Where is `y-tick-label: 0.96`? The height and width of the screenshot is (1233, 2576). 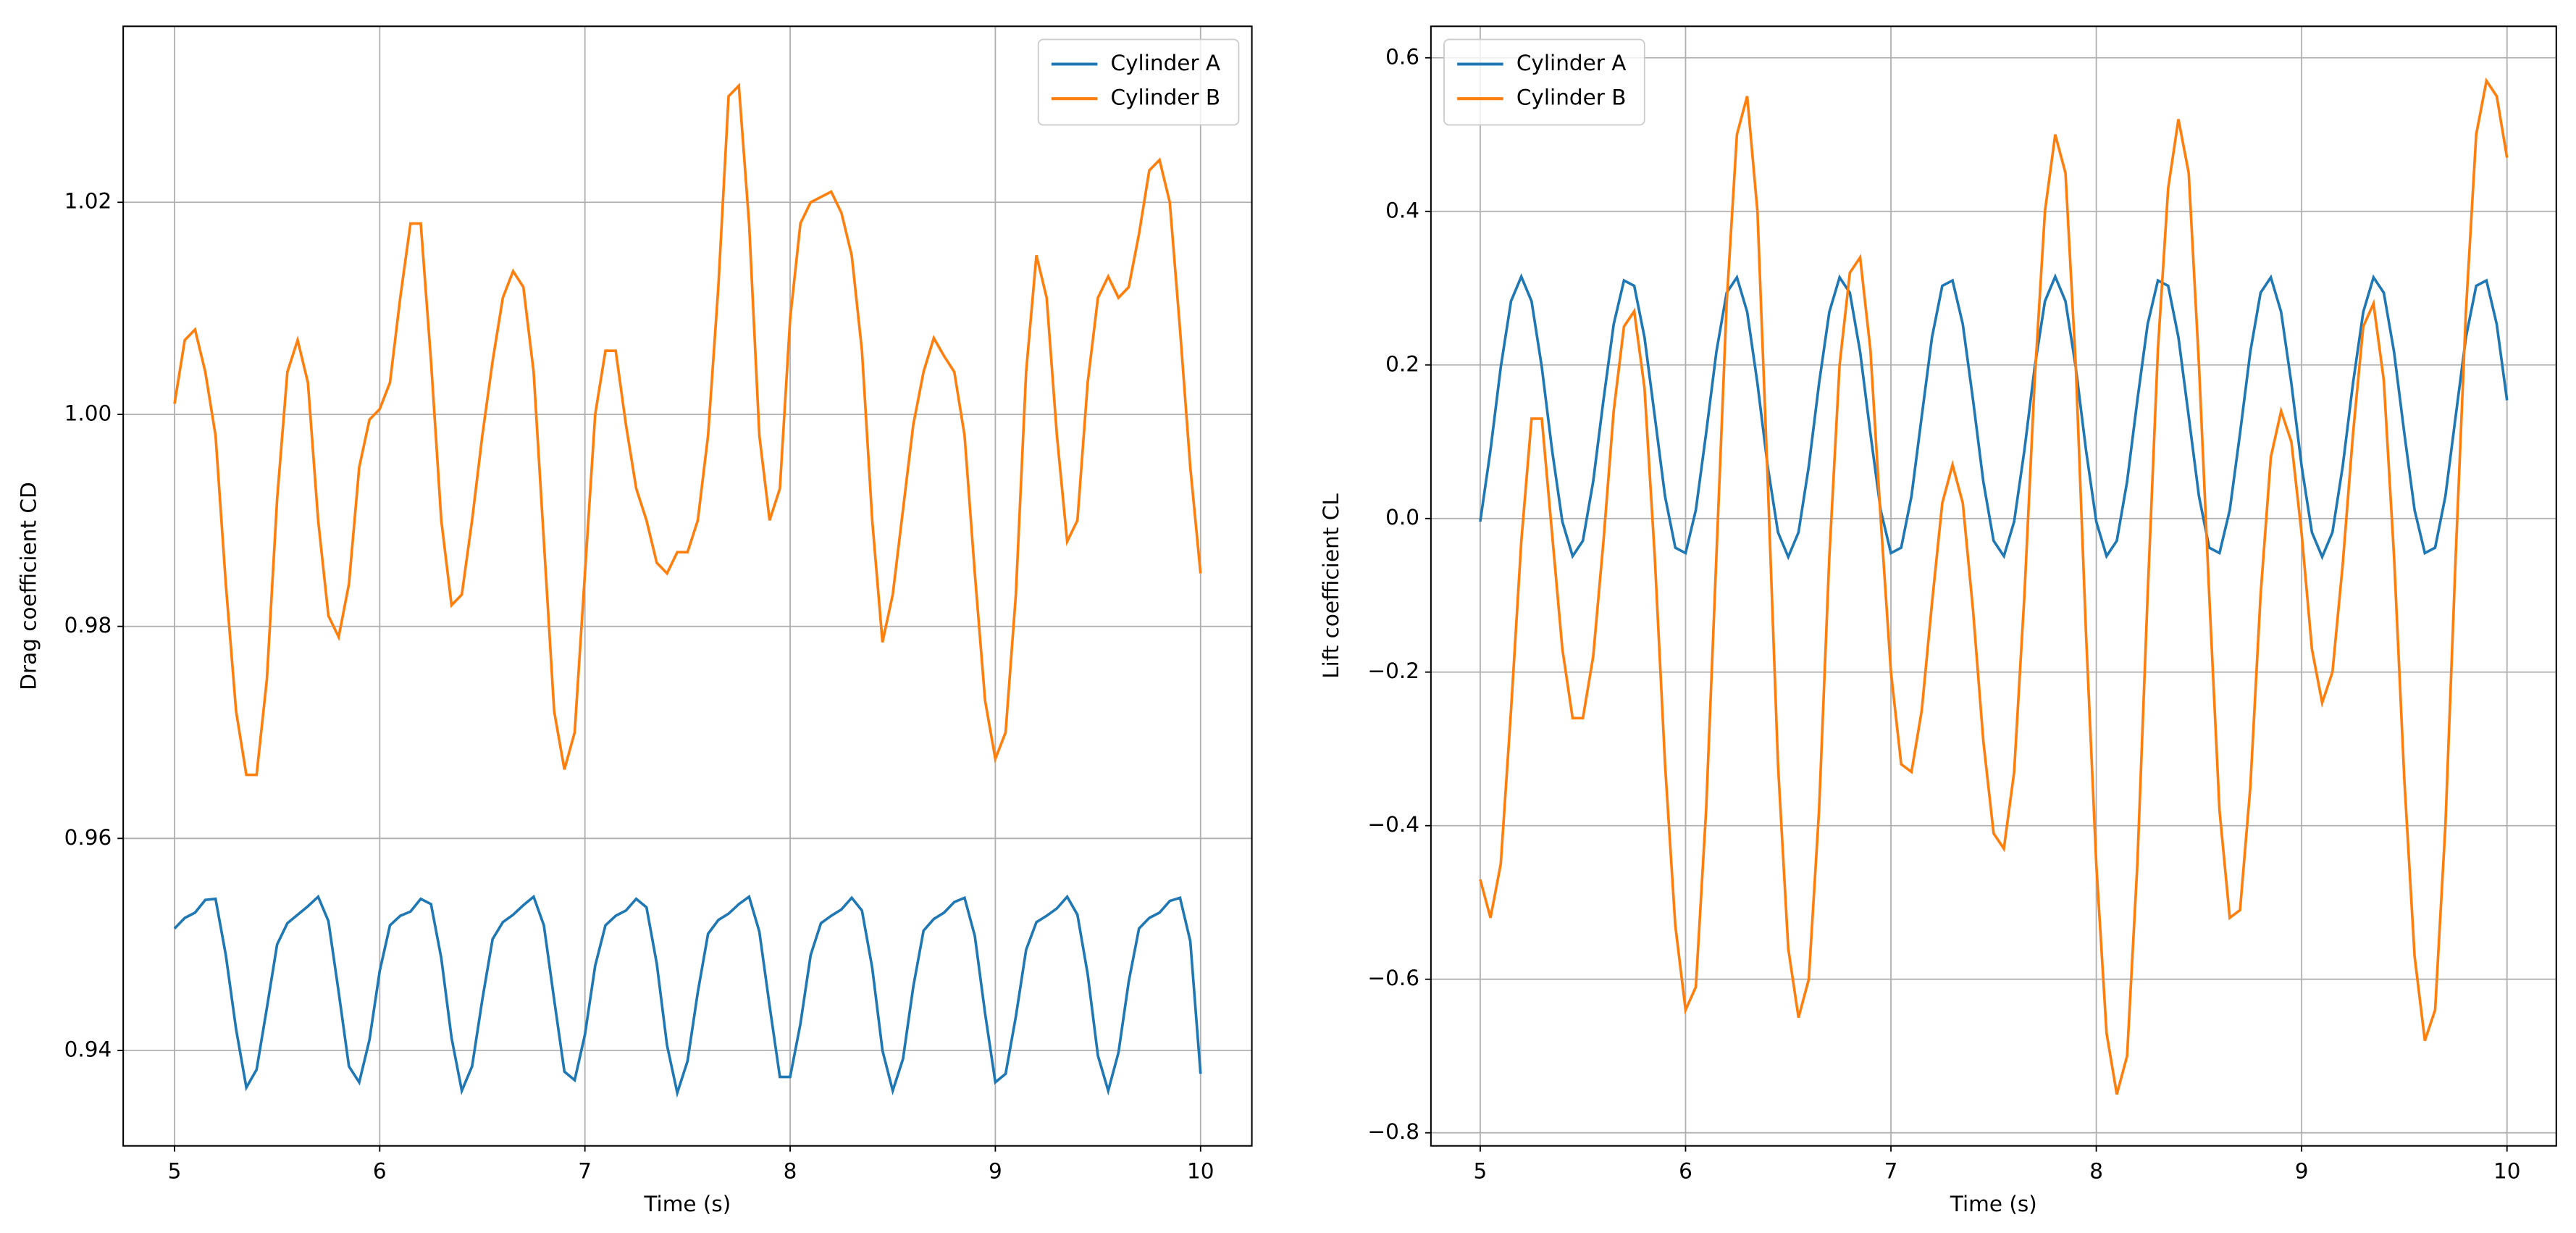
y-tick-label: 0.96 is located at coordinates (88, 837).